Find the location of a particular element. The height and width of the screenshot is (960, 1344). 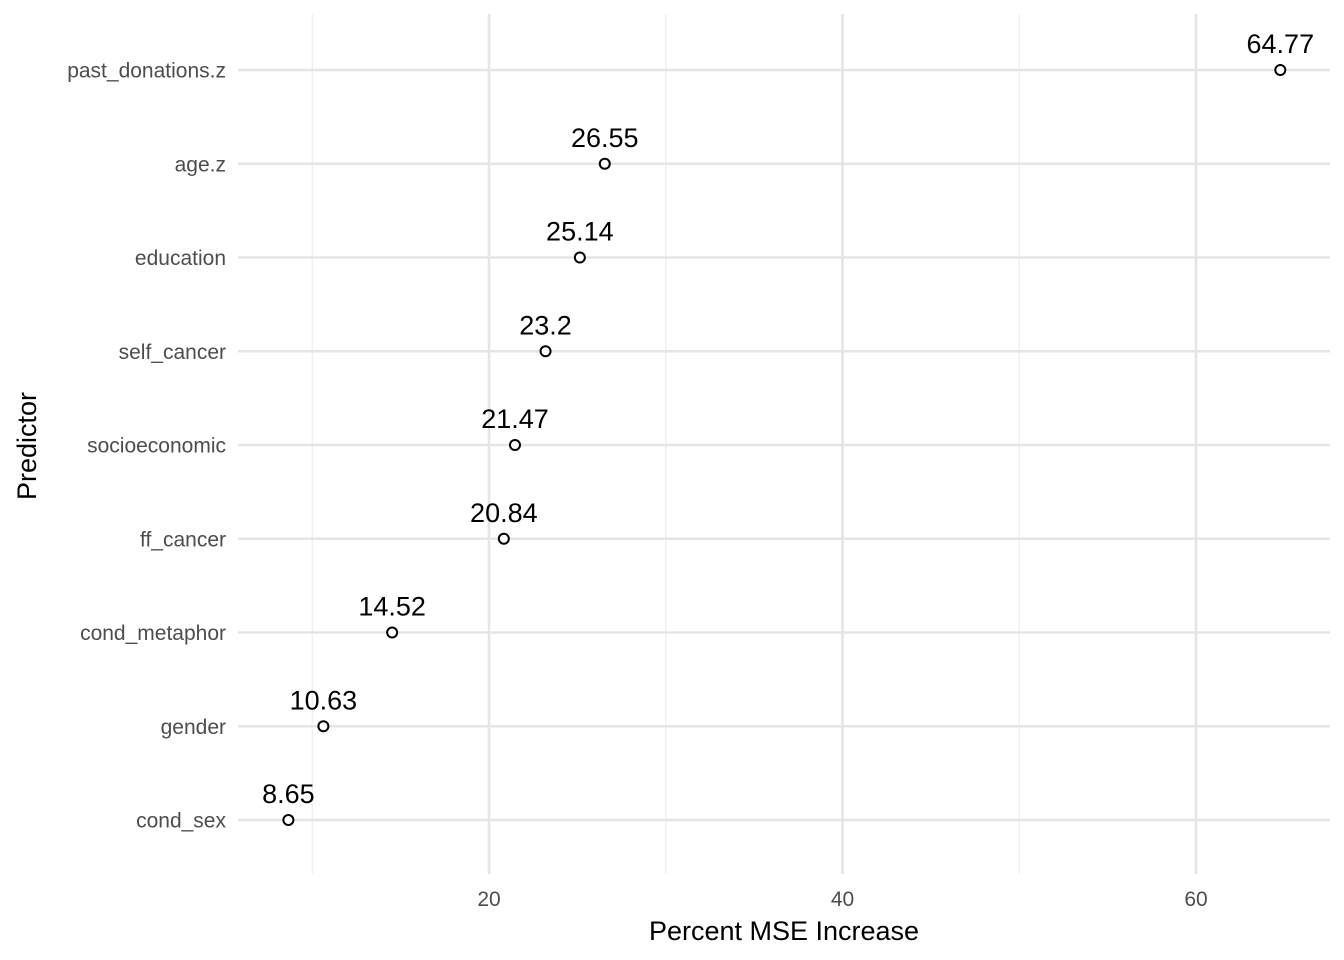

y-tick-label: cond_metaphor is located at coordinates (153, 633).